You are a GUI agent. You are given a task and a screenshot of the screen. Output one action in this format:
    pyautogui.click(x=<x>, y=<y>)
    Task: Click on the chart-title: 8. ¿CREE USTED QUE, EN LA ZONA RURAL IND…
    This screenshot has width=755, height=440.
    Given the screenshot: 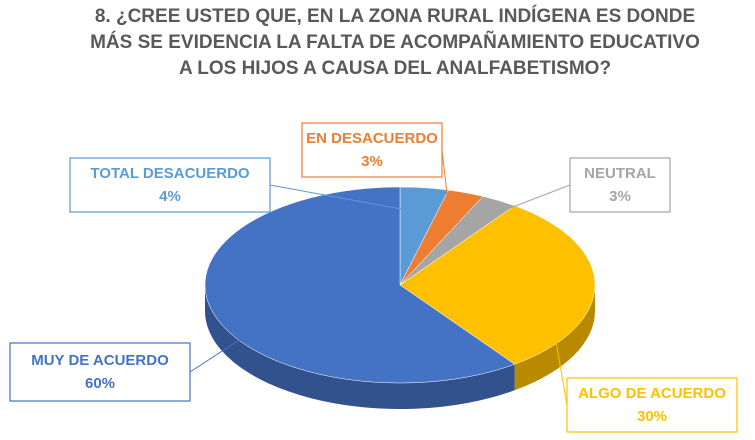 What is the action you would take?
    pyautogui.click(x=395, y=42)
    